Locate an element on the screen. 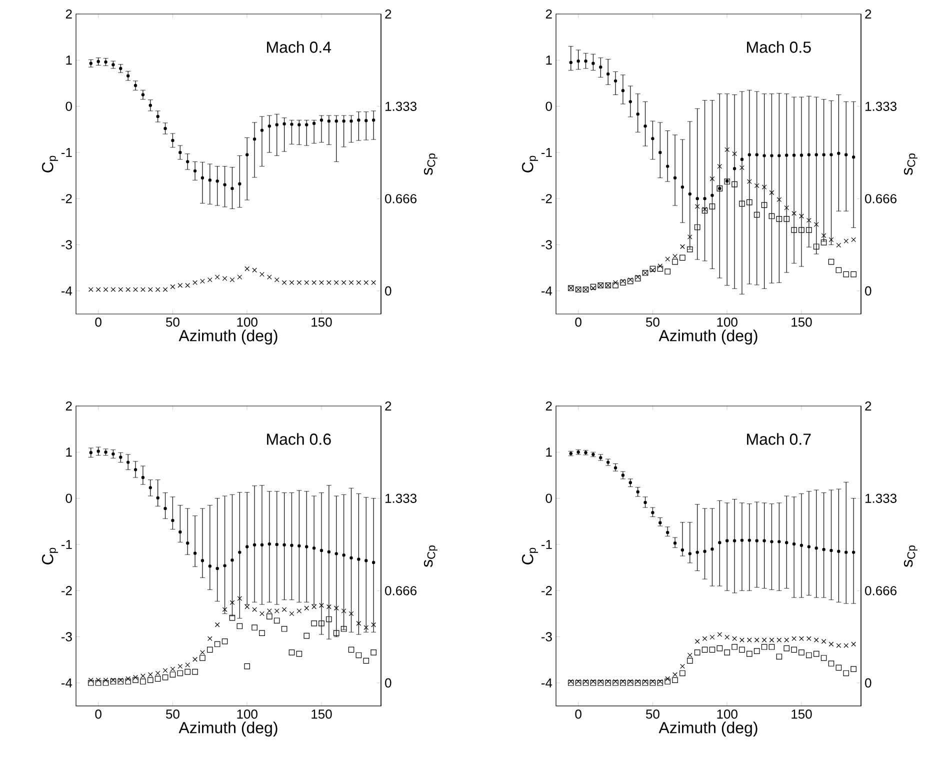 This screenshot has width=946, height=761. y-tick-label: 0 is located at coordinates (69, 498).